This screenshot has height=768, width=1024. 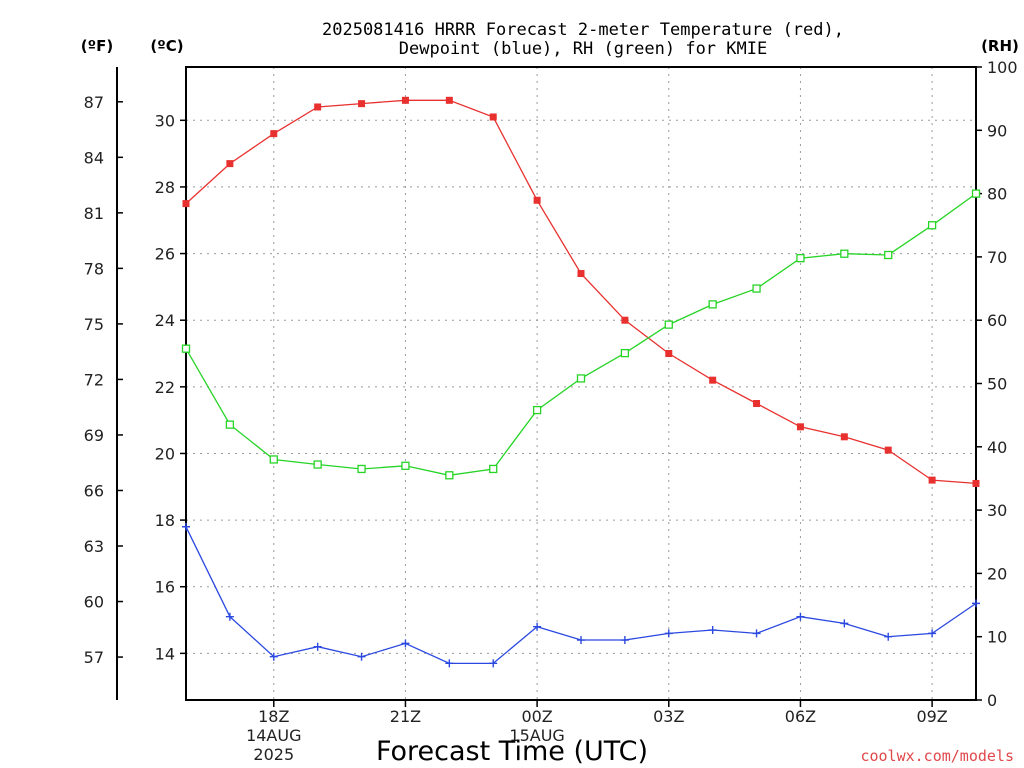 I want to click on rh-tick-label: 90, so click(x=997, y=130).